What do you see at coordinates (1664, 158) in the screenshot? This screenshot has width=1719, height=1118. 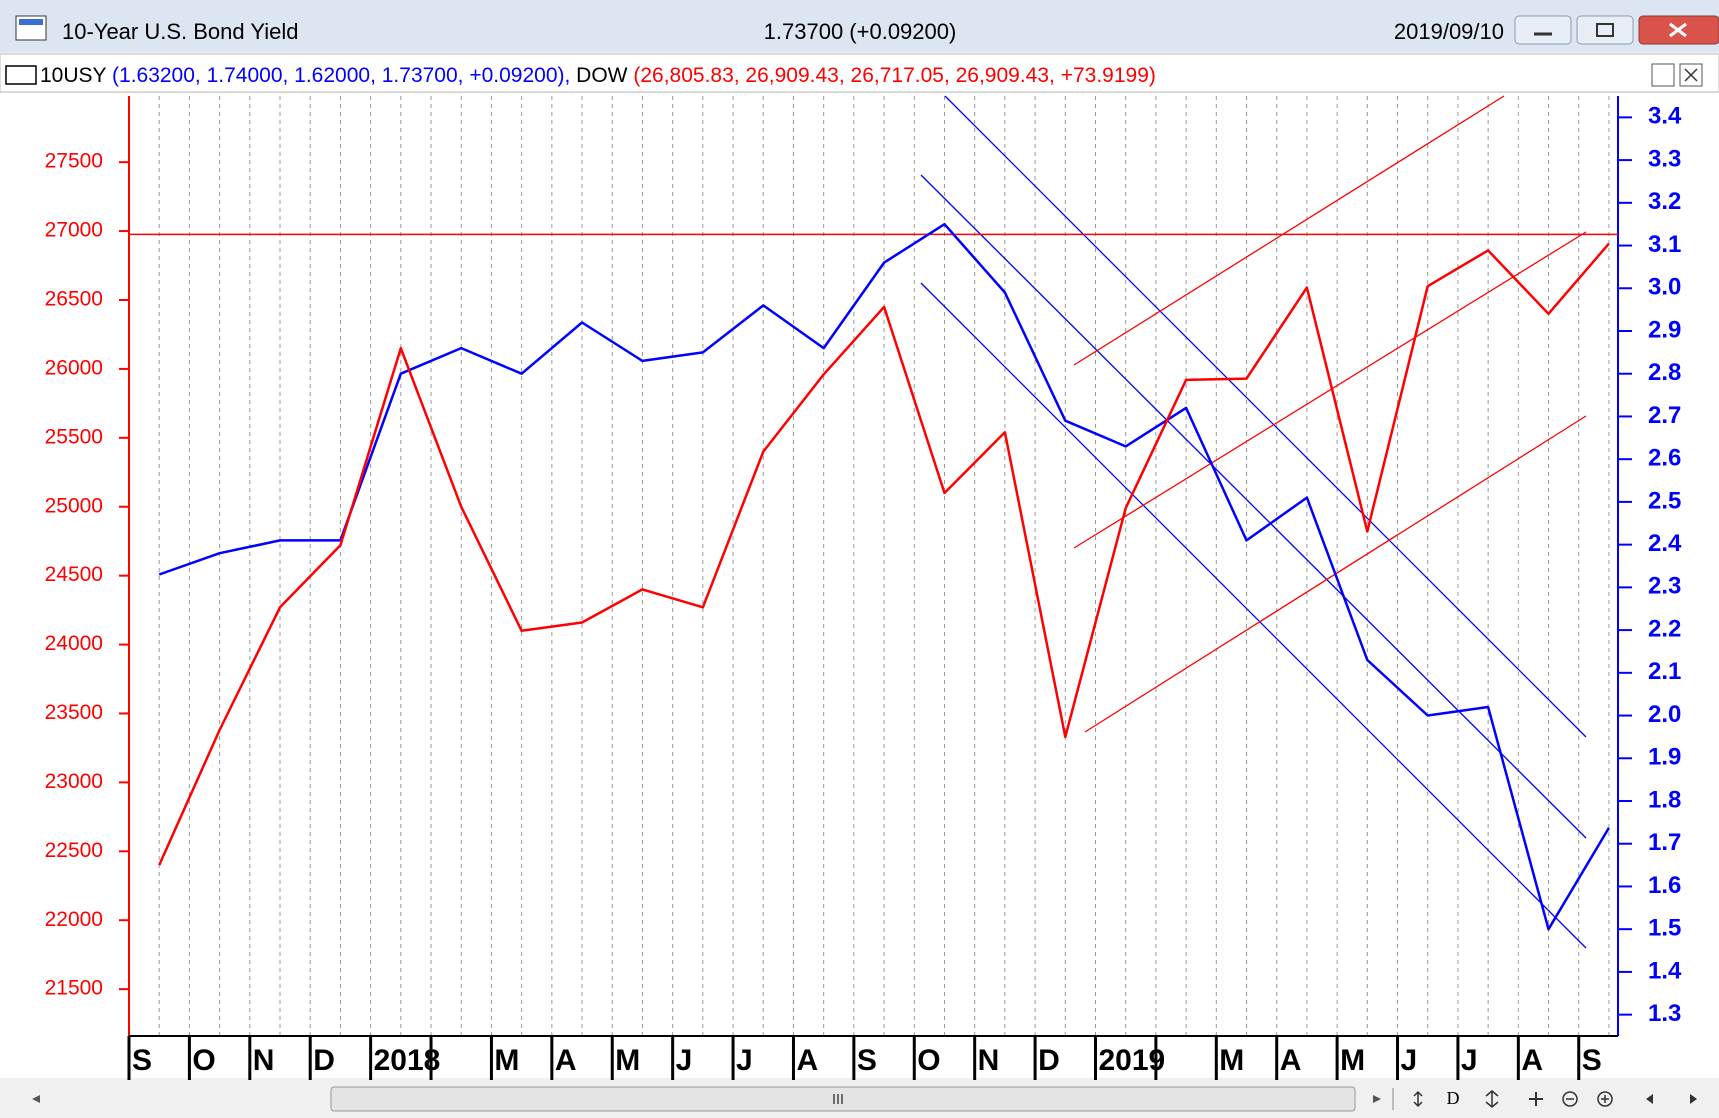 I see `y2-tick-label: 3.3` at bounding box center [1664, 158].